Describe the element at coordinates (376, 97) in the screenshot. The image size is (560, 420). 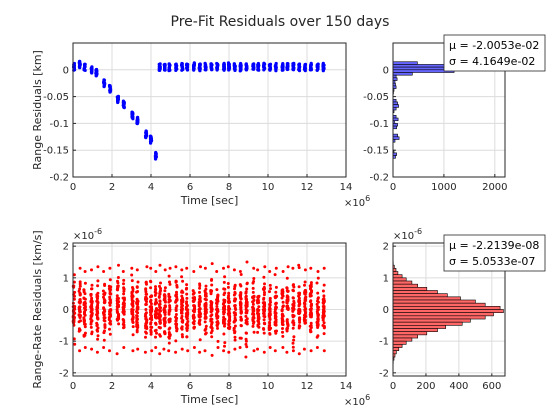
I see `y-tick-label: -0.05` at that location.